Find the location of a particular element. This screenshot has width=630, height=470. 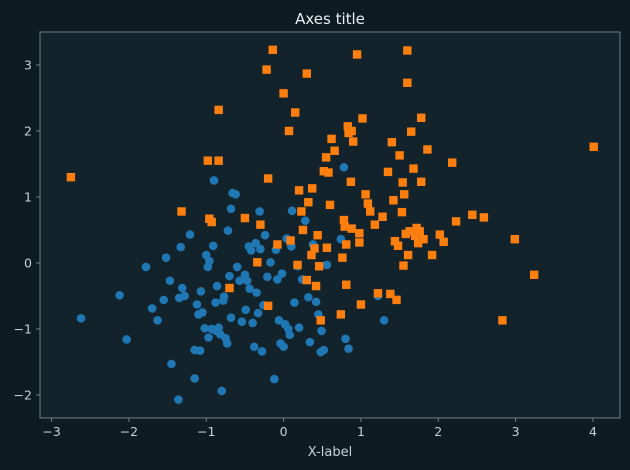

x-tick-label: −2 is located at coordinates (129, 431).